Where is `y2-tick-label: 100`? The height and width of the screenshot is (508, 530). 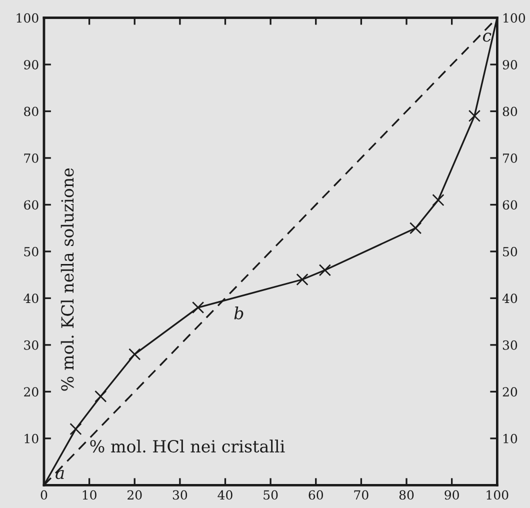 y2-tick-label: 100 is located at coordinates (515, 18).